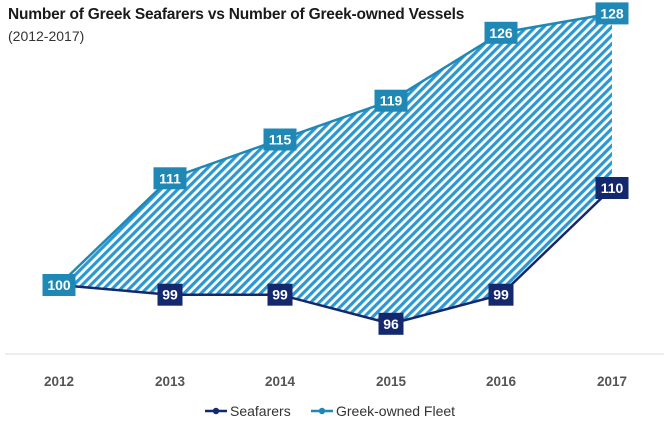  What do you see at coordinates (391, 381) in the screenshot?
I see `x-tick-label: 2015` at bounding box center [391, 381].